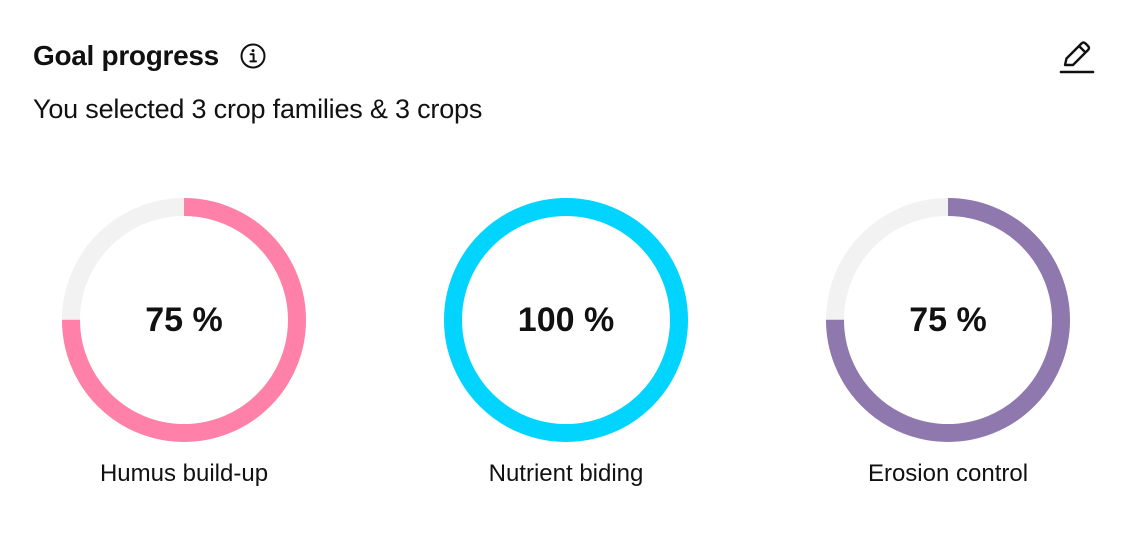 The width and height of the screenshot is (1132, 556). I want to click on goal-gauge-2: 75 % Erosion control, so click(948, 342).